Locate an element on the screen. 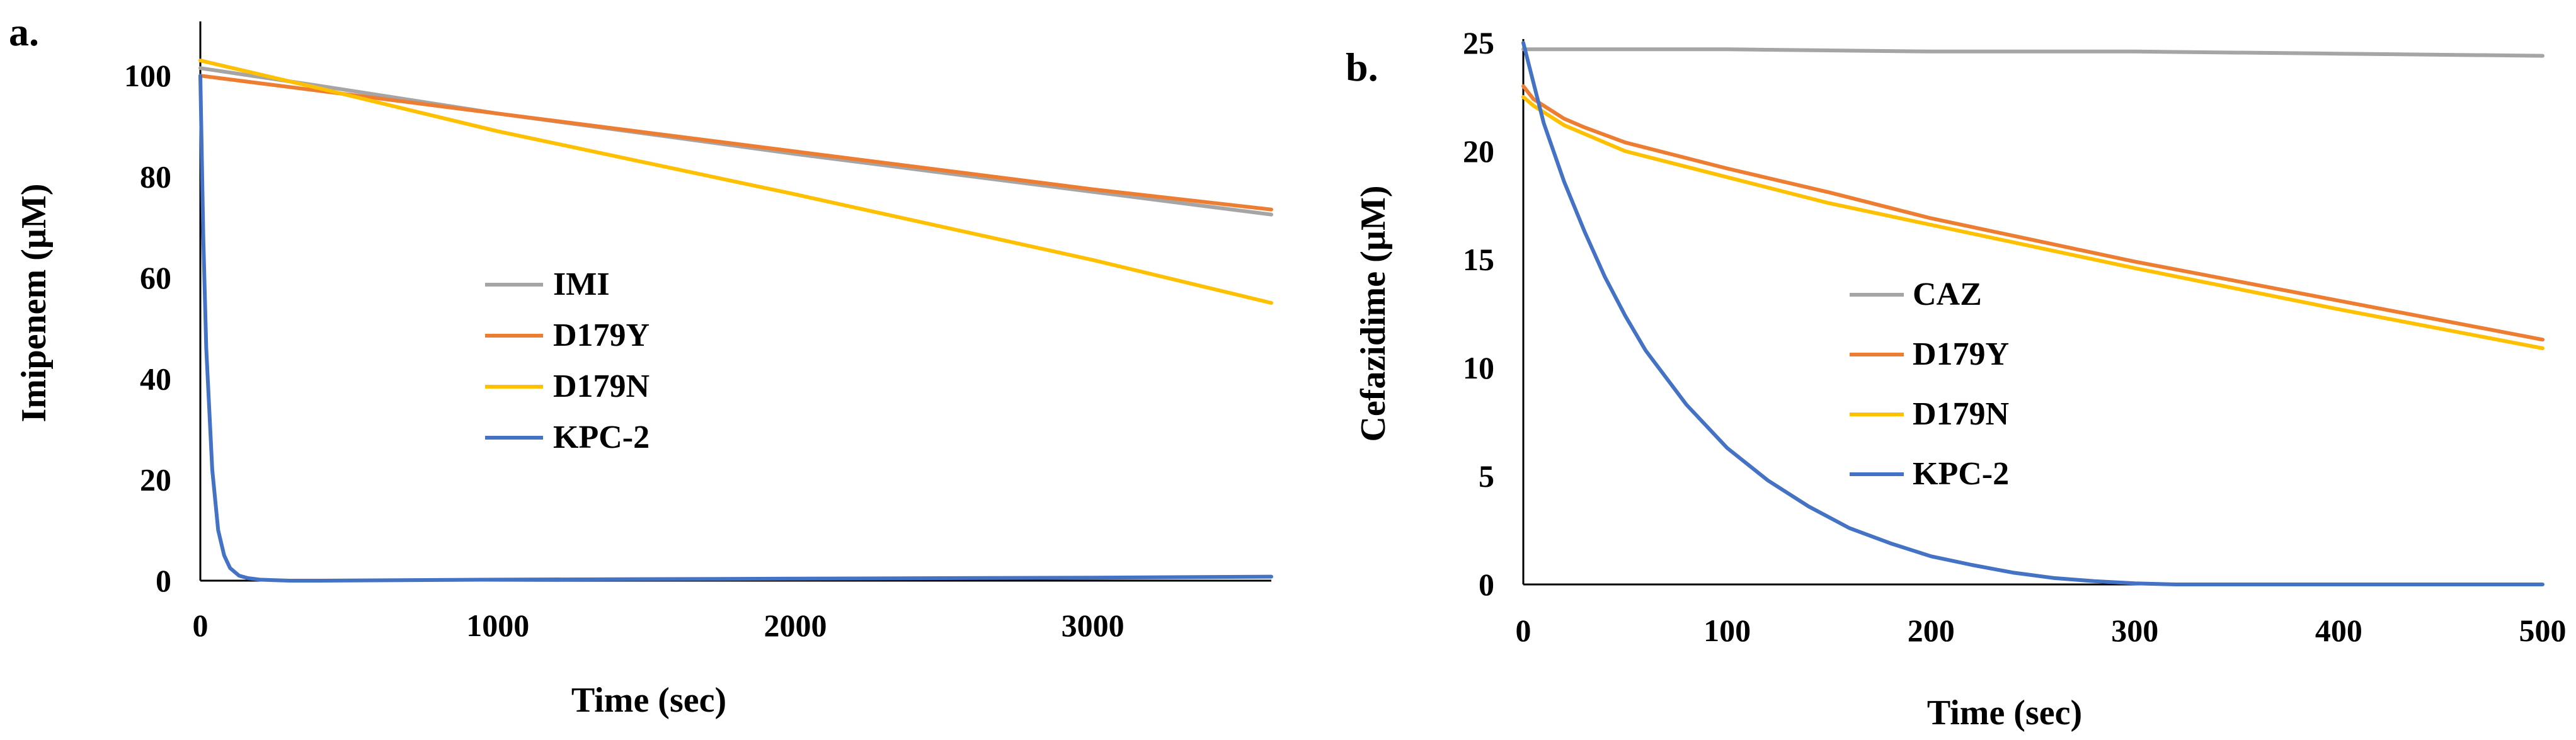  y-tick-label: 100 is located at coordinates (147, 75).